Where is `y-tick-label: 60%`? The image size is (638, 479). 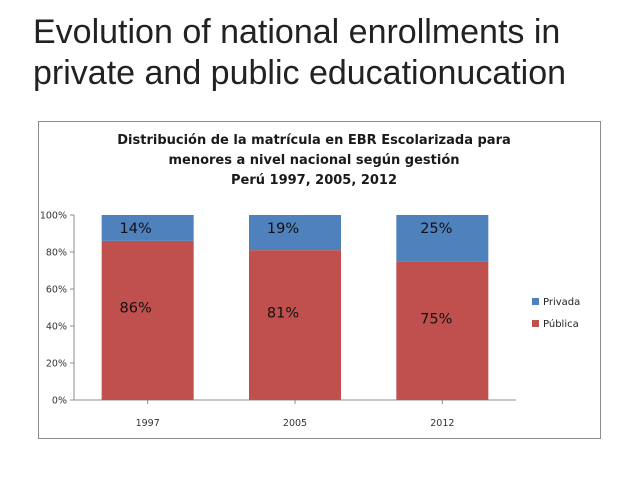 y-tick-label: 60% is located at coordinates (56, 290).